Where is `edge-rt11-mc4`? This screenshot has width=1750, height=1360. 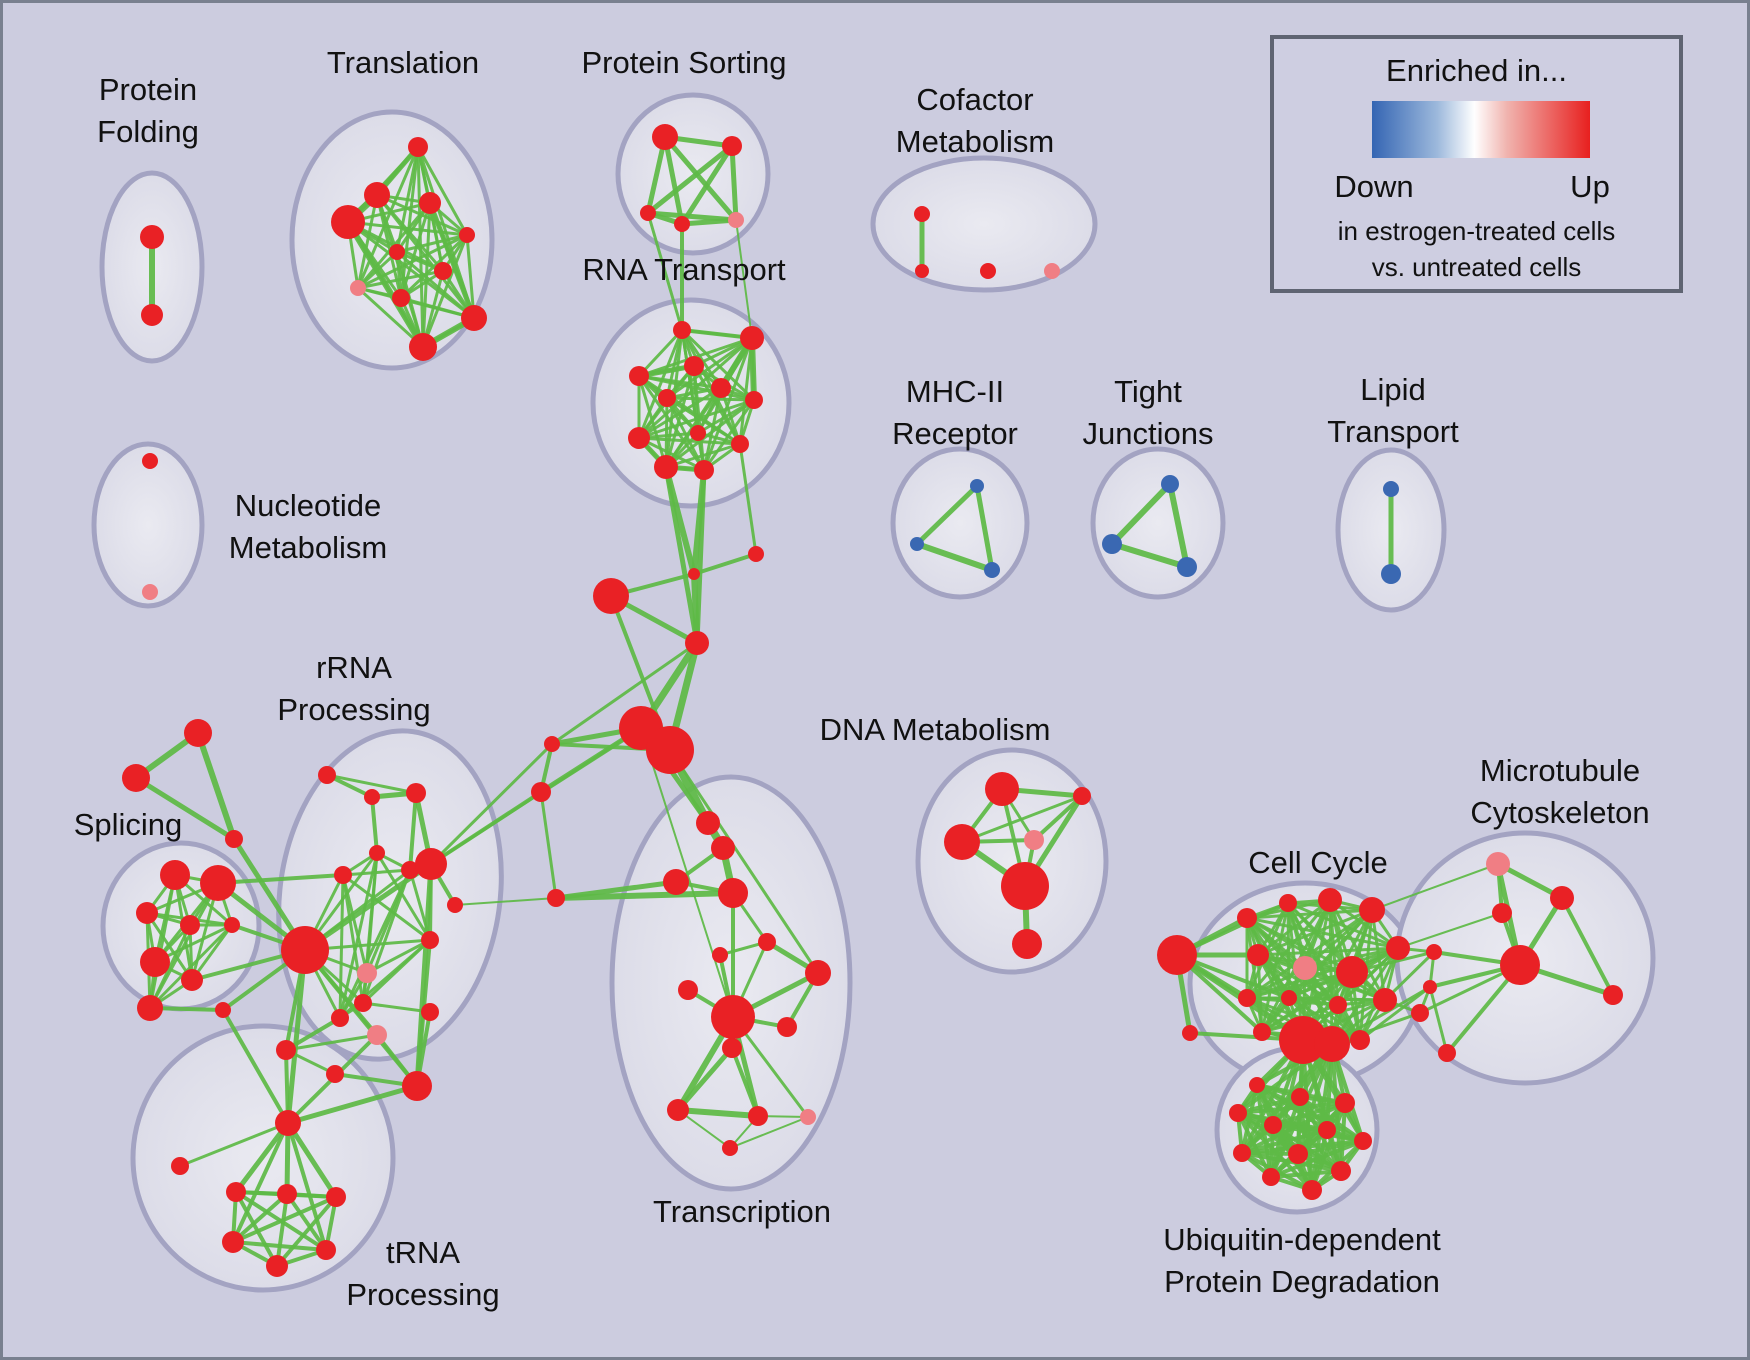
edge-rt11-mc4 is located at coordinates (681, 555).